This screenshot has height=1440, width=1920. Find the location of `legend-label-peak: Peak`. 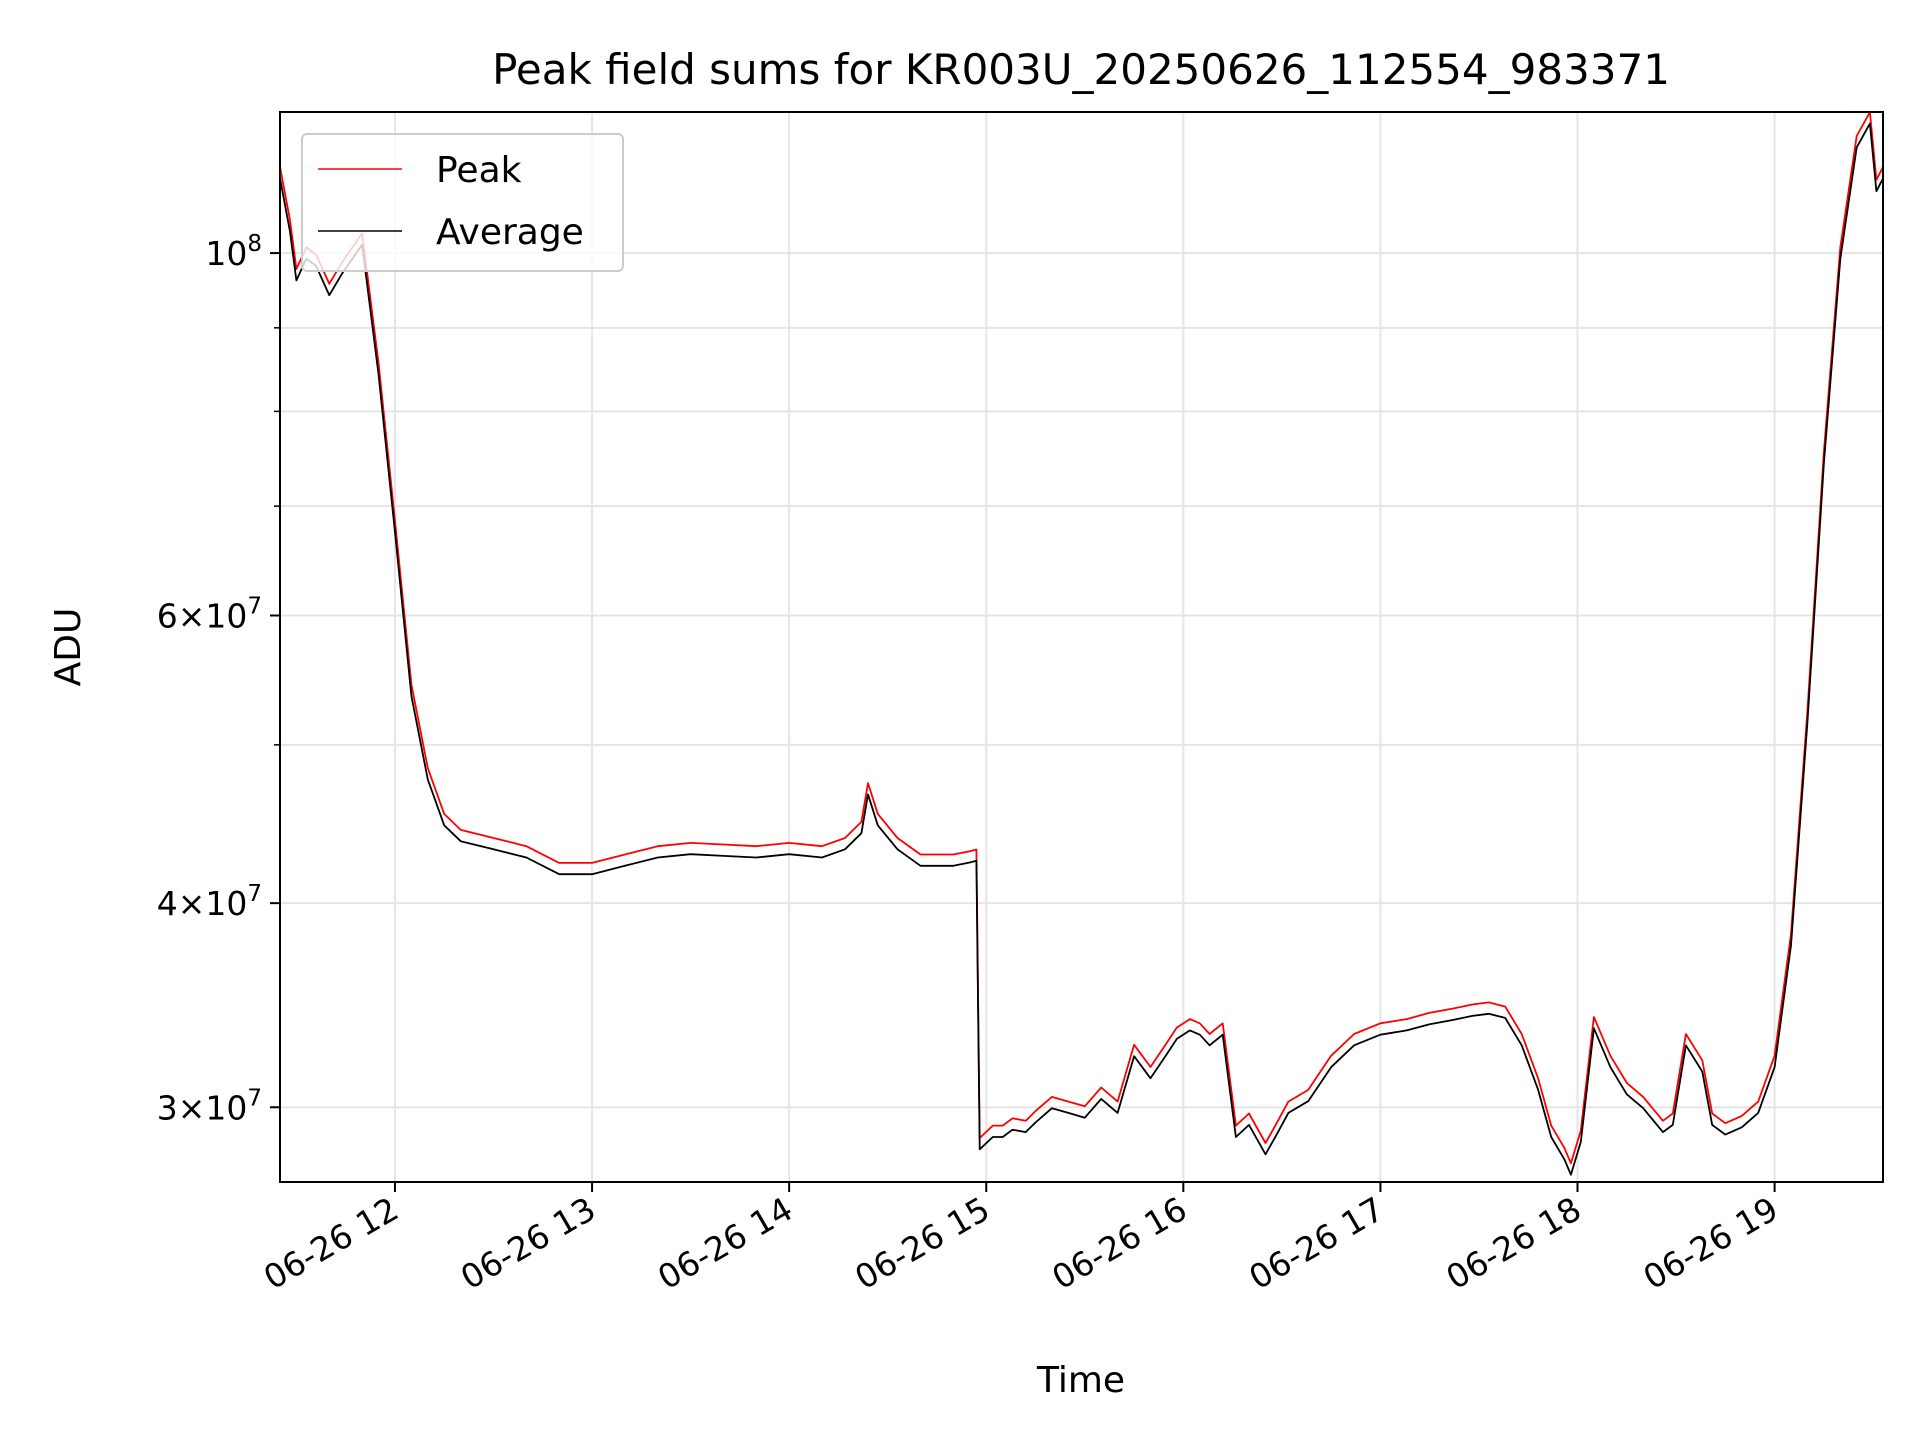

legend-label-peak: Peak is located at coordinates (479, 170).